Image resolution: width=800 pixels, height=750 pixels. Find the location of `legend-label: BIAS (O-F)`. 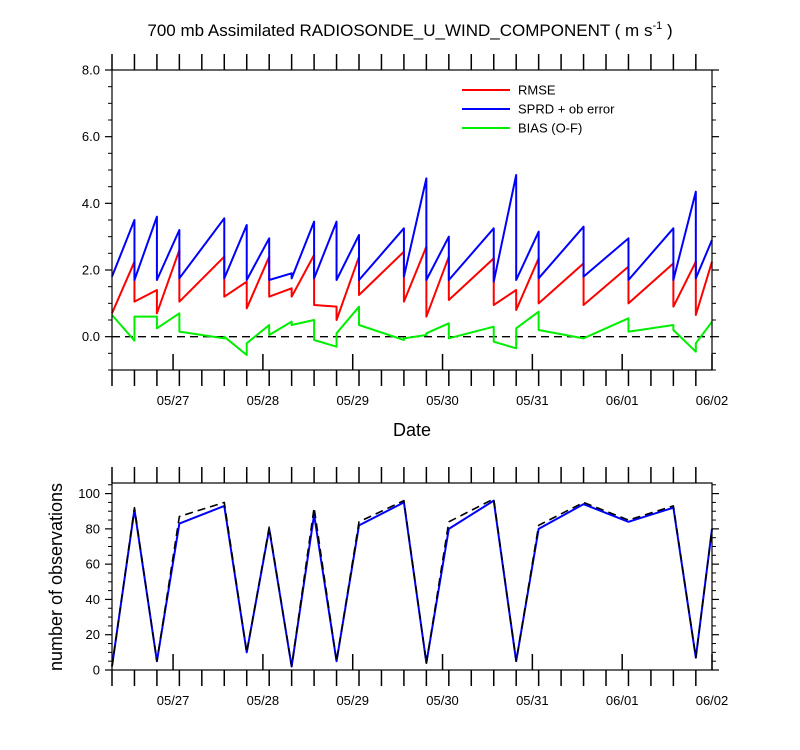

legend-label: BIAS (O-F) is located at coordinates (550, 128).